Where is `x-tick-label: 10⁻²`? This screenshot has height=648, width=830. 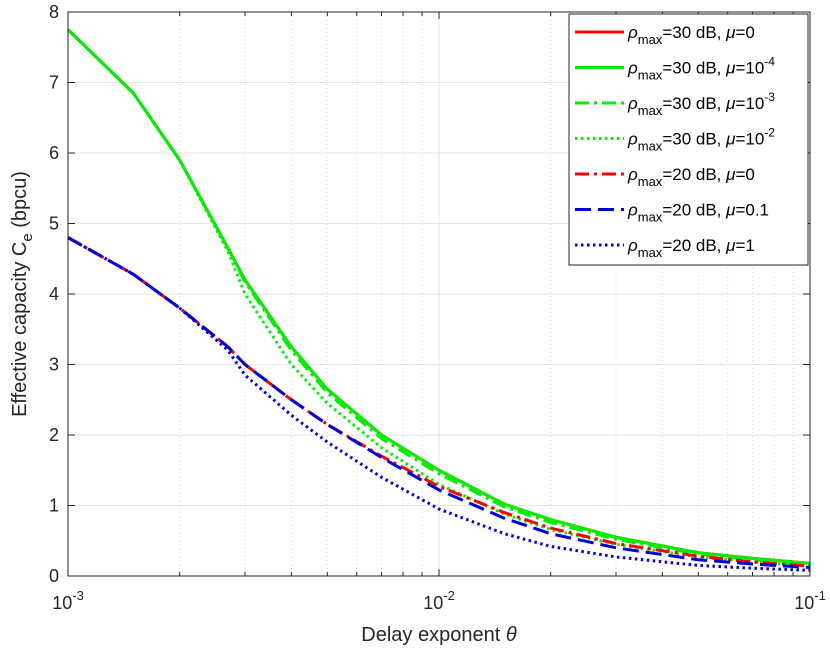
x-tick-label: 10⁻² is located at coordinates (439, 600).